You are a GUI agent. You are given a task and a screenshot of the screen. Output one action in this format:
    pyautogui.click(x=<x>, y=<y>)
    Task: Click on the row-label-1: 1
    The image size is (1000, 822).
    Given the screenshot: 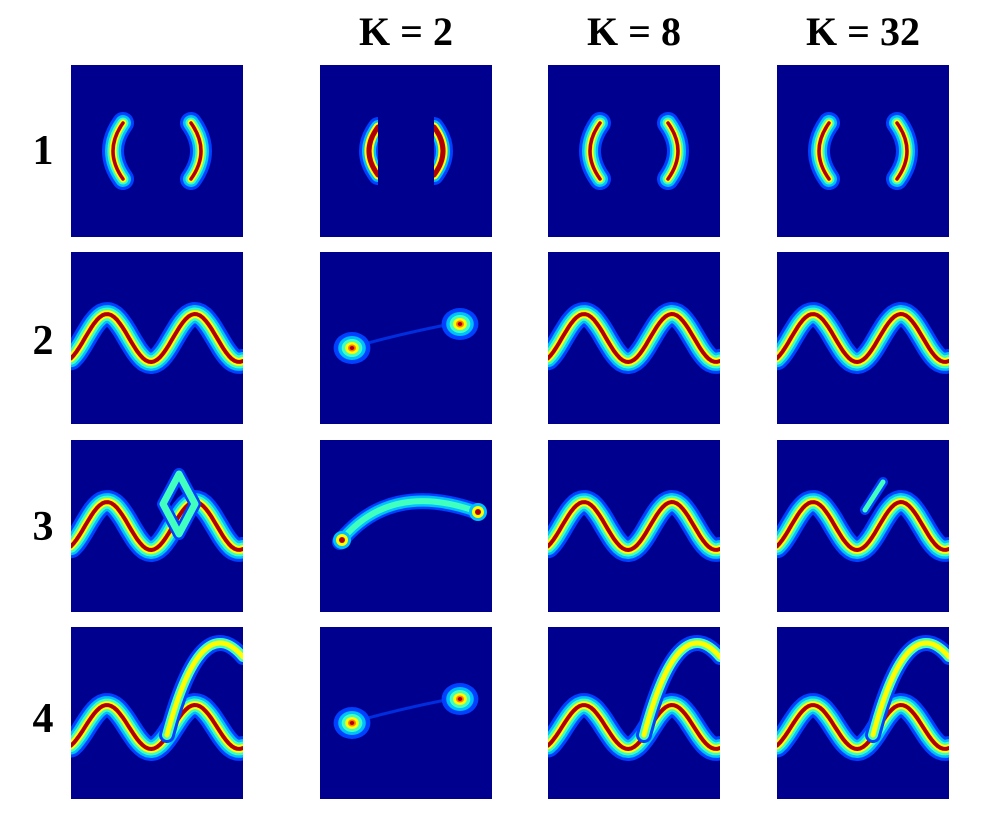 What is the action you would take?
    pyautogui.click(x=43, y=151)
    